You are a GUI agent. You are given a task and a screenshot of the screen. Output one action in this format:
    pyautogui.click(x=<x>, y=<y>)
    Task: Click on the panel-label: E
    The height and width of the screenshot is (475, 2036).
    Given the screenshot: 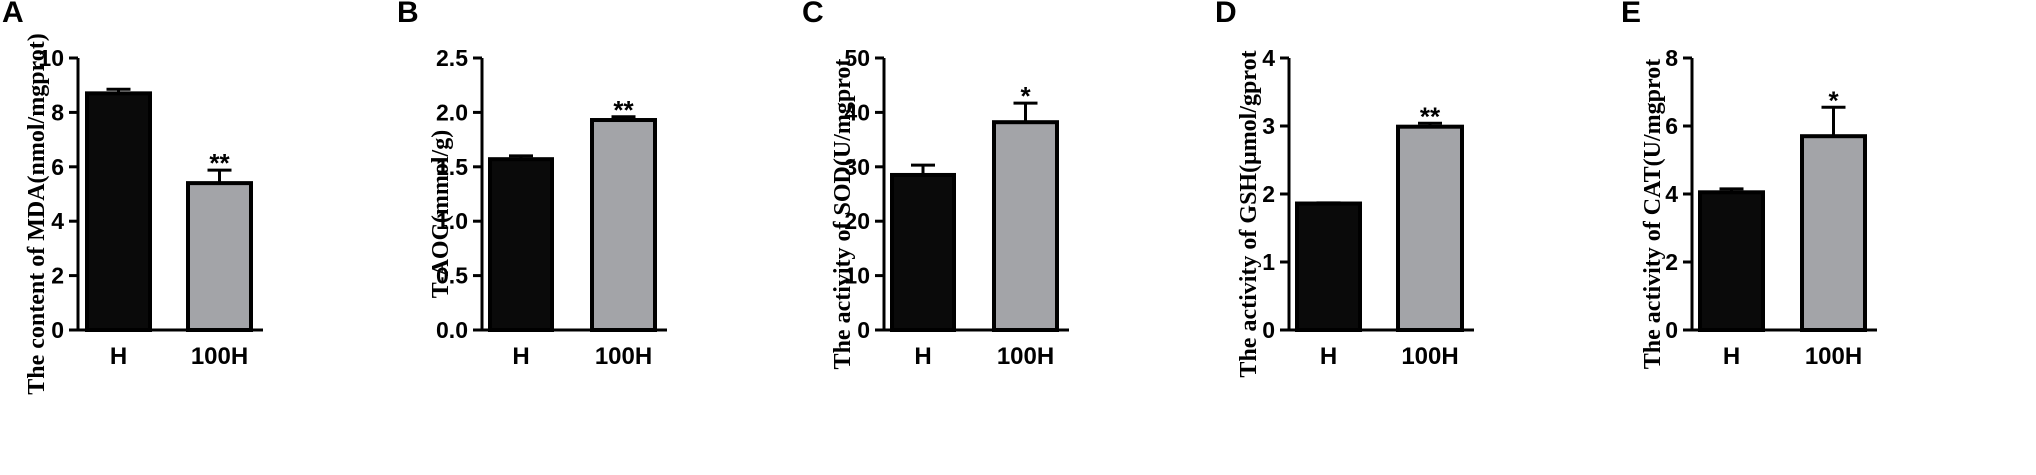 What is the action you would take?
    pyautogui.click(x=1631, y=14)
    